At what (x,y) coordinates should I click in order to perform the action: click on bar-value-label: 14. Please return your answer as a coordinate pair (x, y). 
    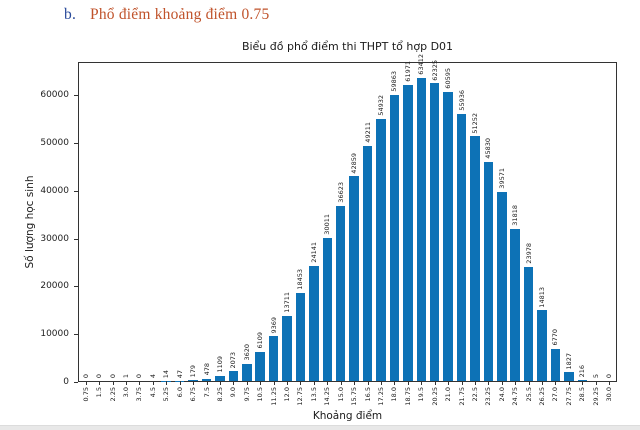
    Looking at the image, I should click on (166, 373).